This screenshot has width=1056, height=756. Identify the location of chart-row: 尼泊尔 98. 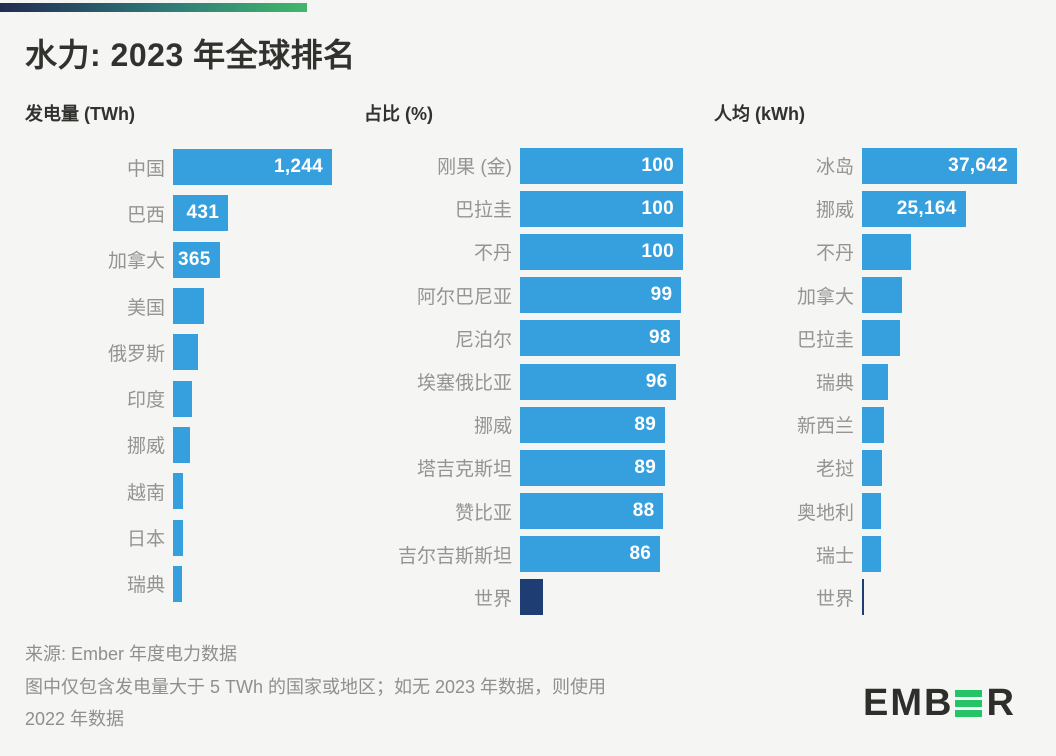
(529, 338).